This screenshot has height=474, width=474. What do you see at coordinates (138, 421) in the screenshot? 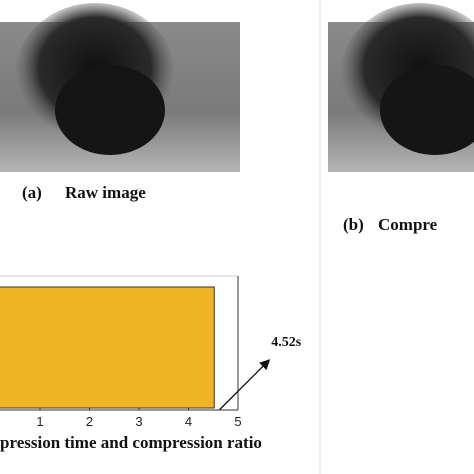
I see `x-tick-label: 3` at bounding box center [138, 421].